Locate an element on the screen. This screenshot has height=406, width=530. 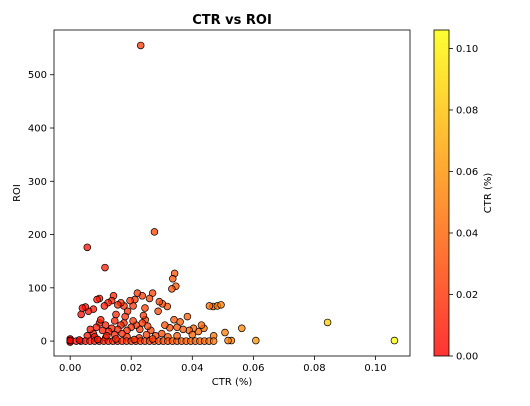
colorbar-frame is located at coordinates (441, 193).